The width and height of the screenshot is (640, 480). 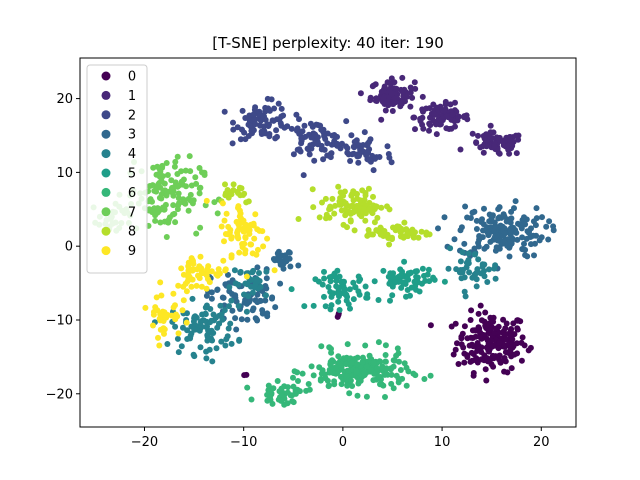 I want to click on y-tick-label: 20, so click(x=64, y=99).